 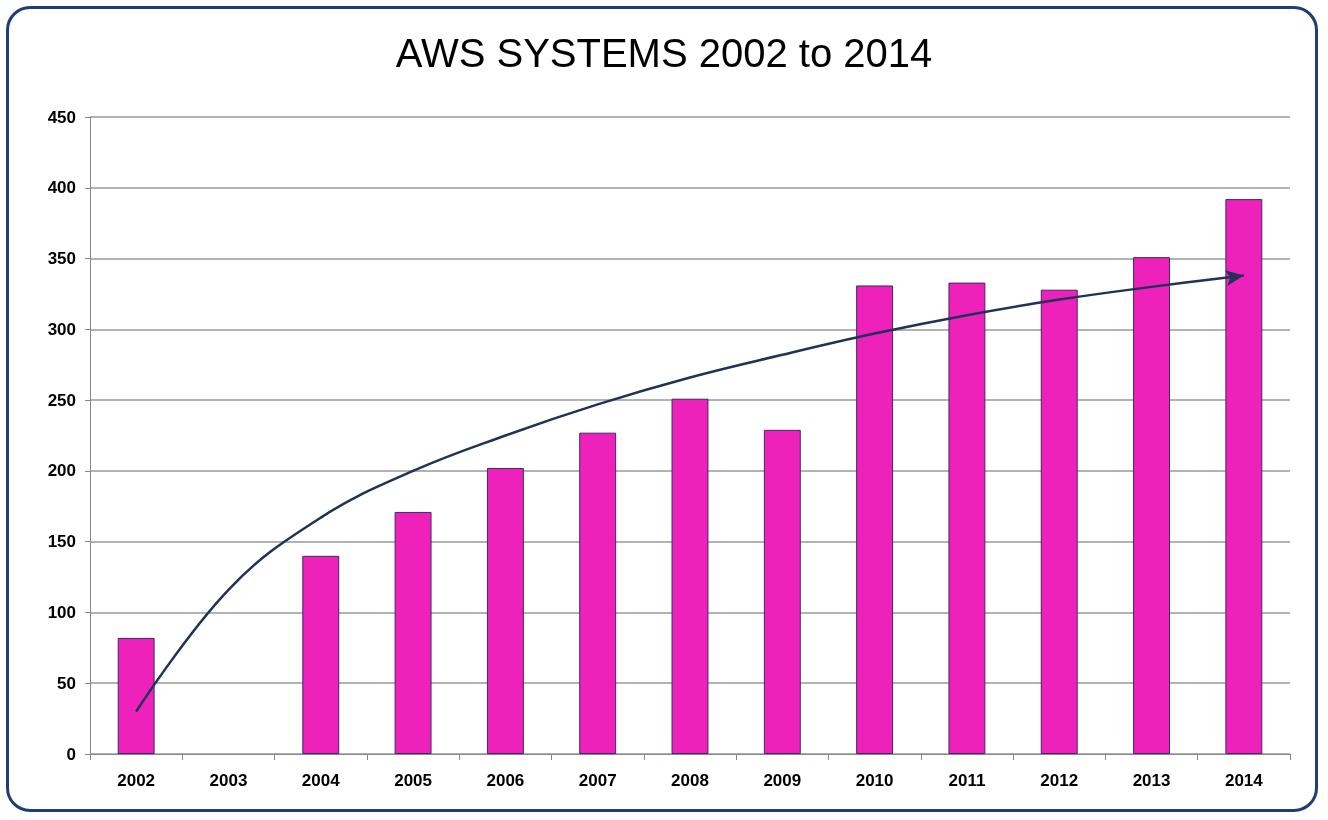 I want to click on x-tick-label: 2003, so click(x=228, y=780).